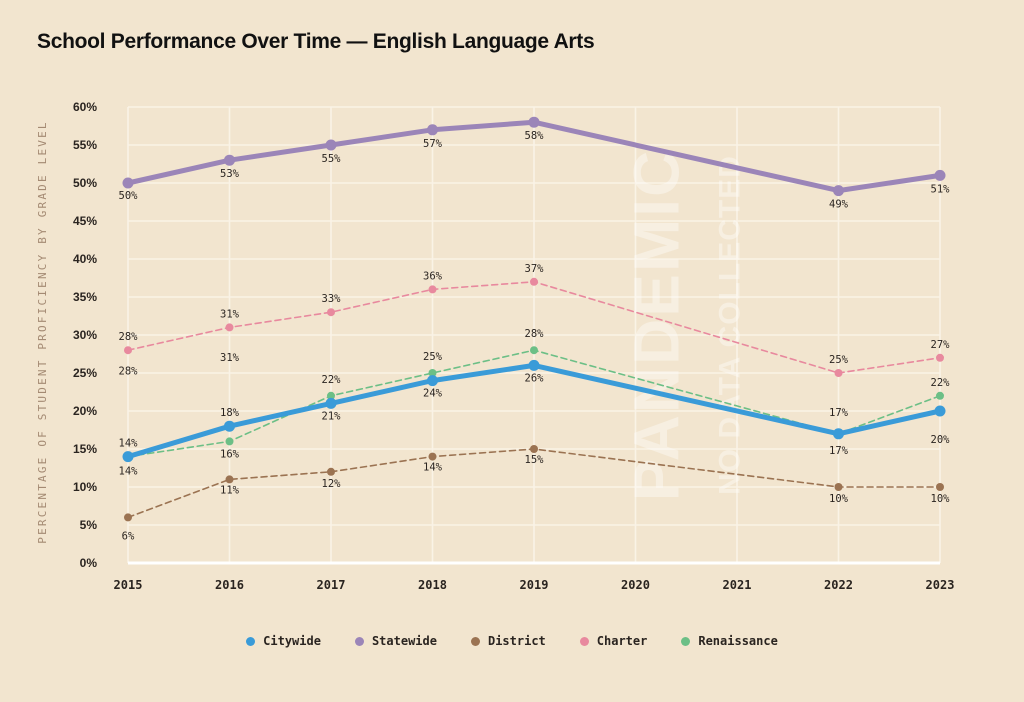  Describe the element at coordinates (535, 136) in the screenshot. I see `data-label-statewide: 58%` at that location.